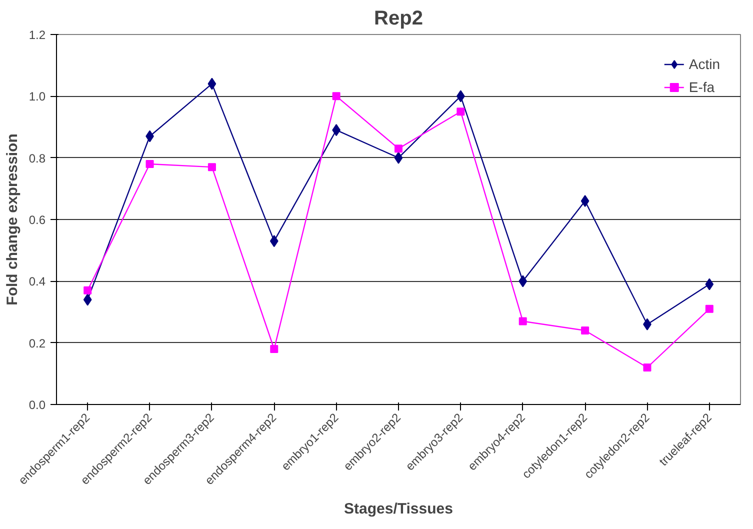  Describe the element at coordinates (12, 220) in the screenshot. I see `y-axis-title: Fold change expression` at that location.